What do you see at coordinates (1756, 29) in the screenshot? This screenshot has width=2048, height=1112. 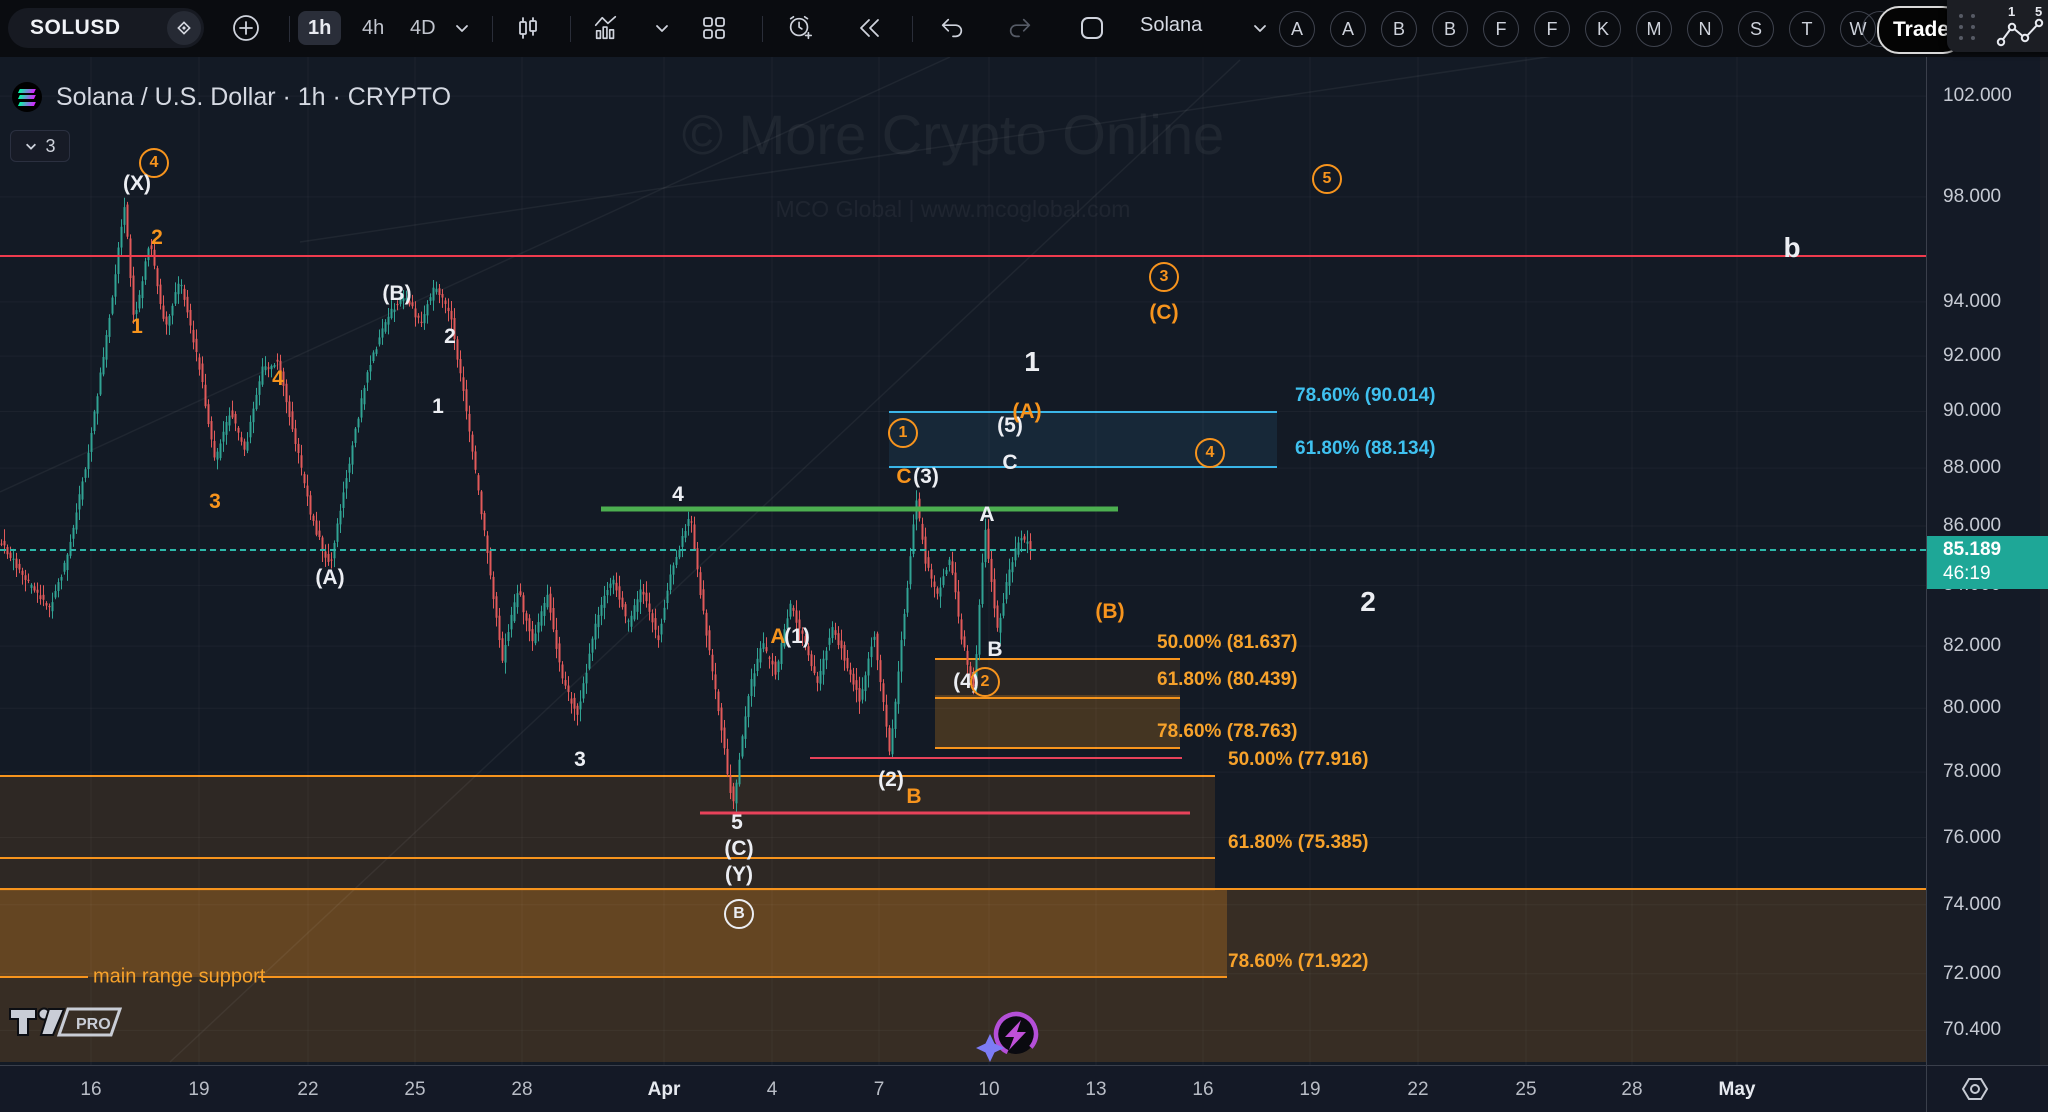 I see `layout-tab-s-9: S` at bounding box center [1756, 29].